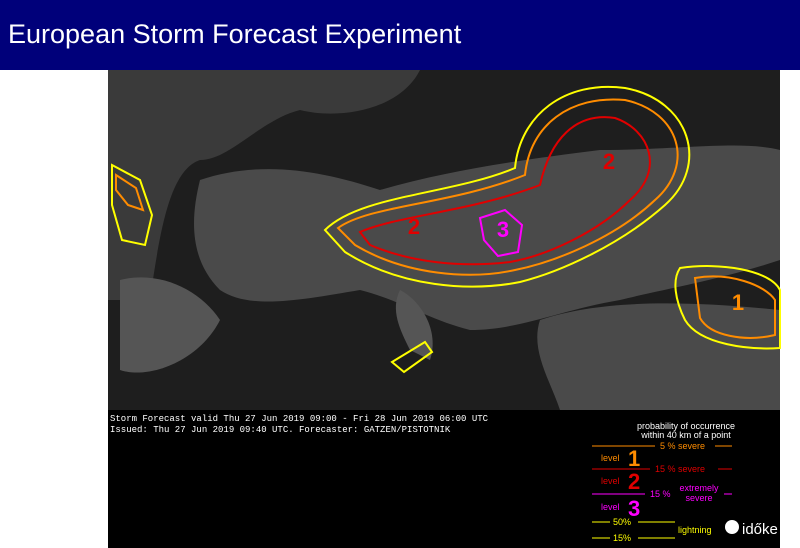  What do you see at coordinates (699, 488) in the screenshot?
I see `legend-text: extremely` at bounding box center [699, 488].